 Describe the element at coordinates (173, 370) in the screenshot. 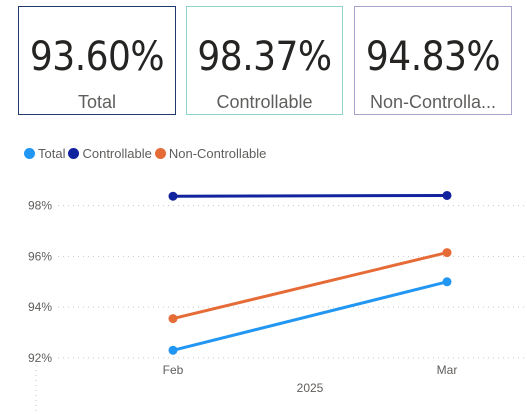

I see `x-tick-label-feb: Feb` at that location.